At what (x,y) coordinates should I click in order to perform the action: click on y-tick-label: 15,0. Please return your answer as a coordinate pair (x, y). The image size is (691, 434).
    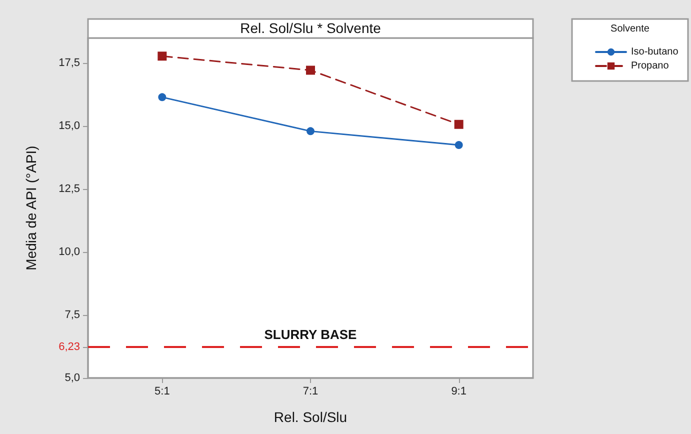
    Looking at the image, I should click on (69, 126).